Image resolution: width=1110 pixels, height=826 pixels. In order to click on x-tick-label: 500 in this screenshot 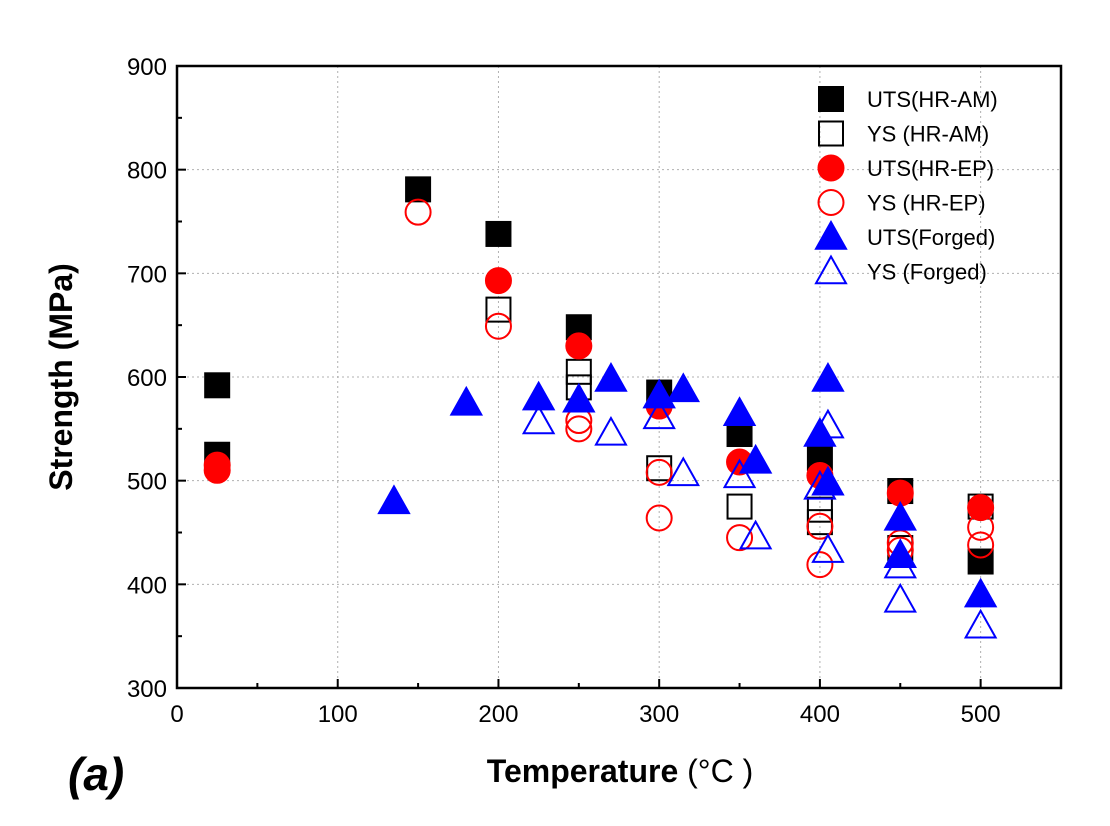, I will do `click(981, 714)`.